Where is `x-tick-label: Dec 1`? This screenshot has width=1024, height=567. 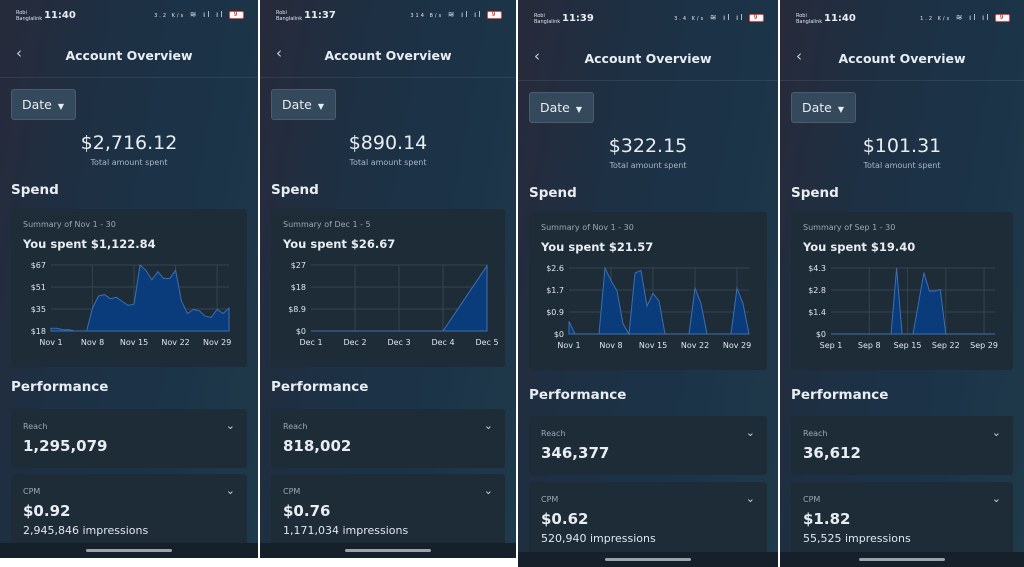 x-tick-label: Dec 1 is located at coordinates (310, 342).